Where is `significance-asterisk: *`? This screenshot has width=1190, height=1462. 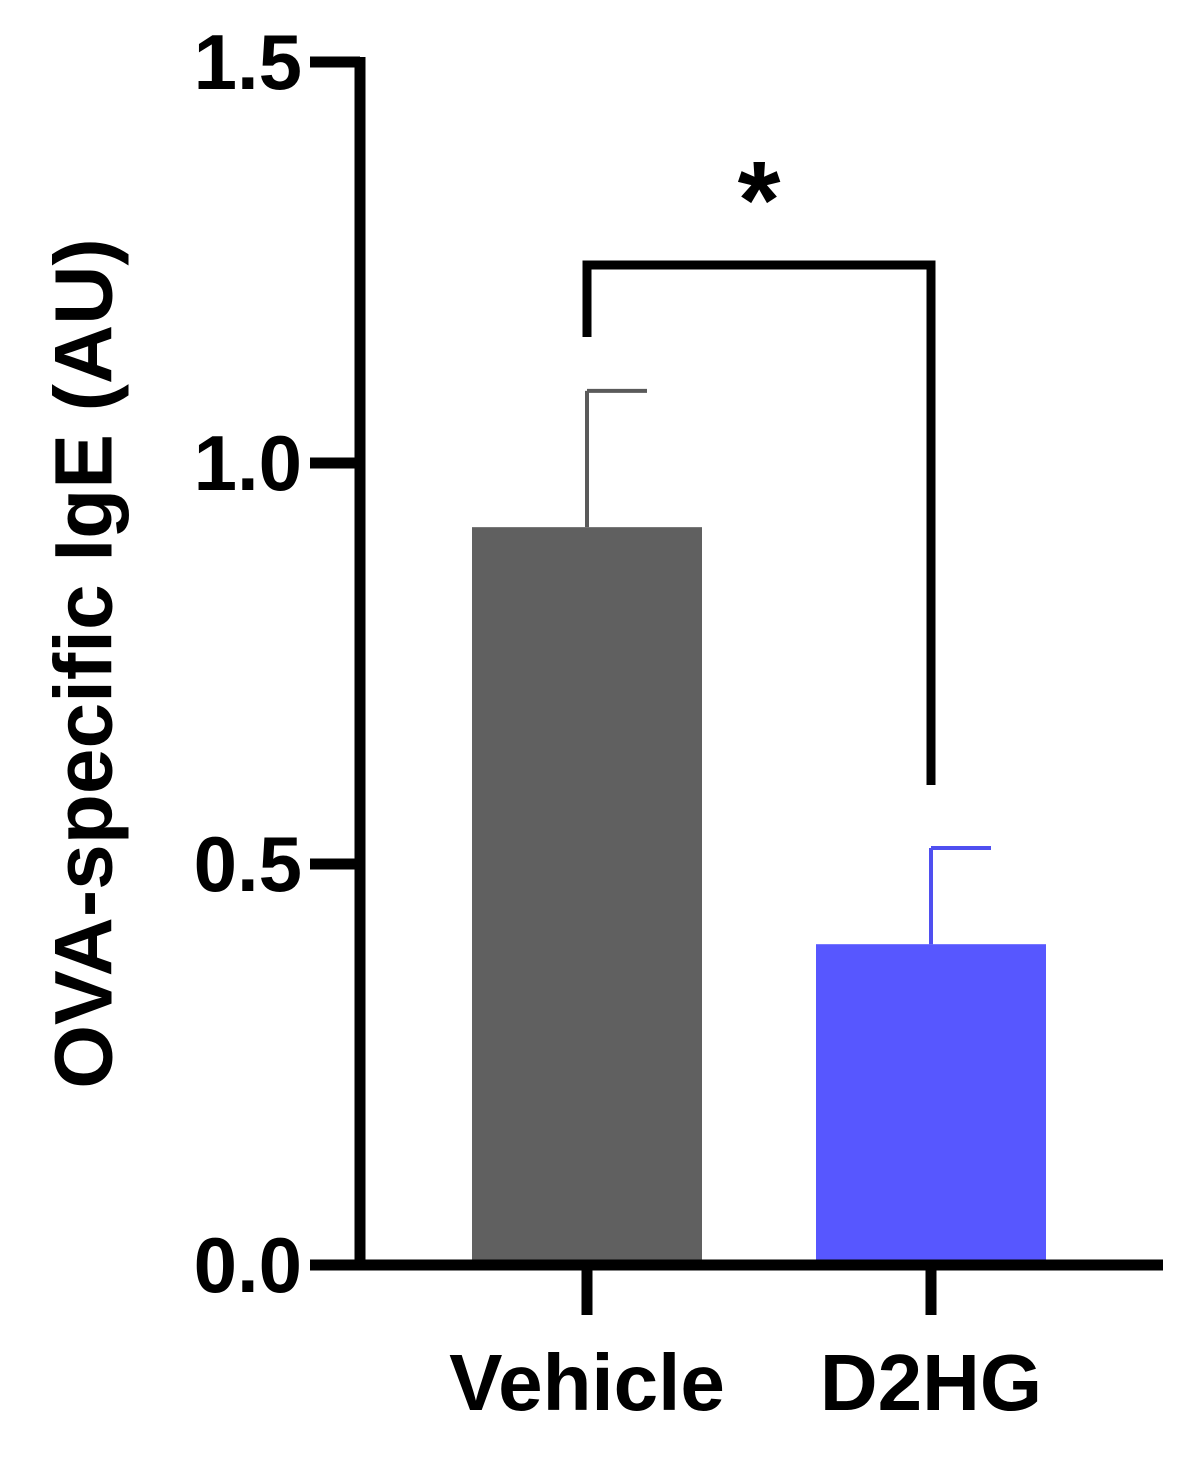 significance-asterisk: * is located at coordinates (759, 200).